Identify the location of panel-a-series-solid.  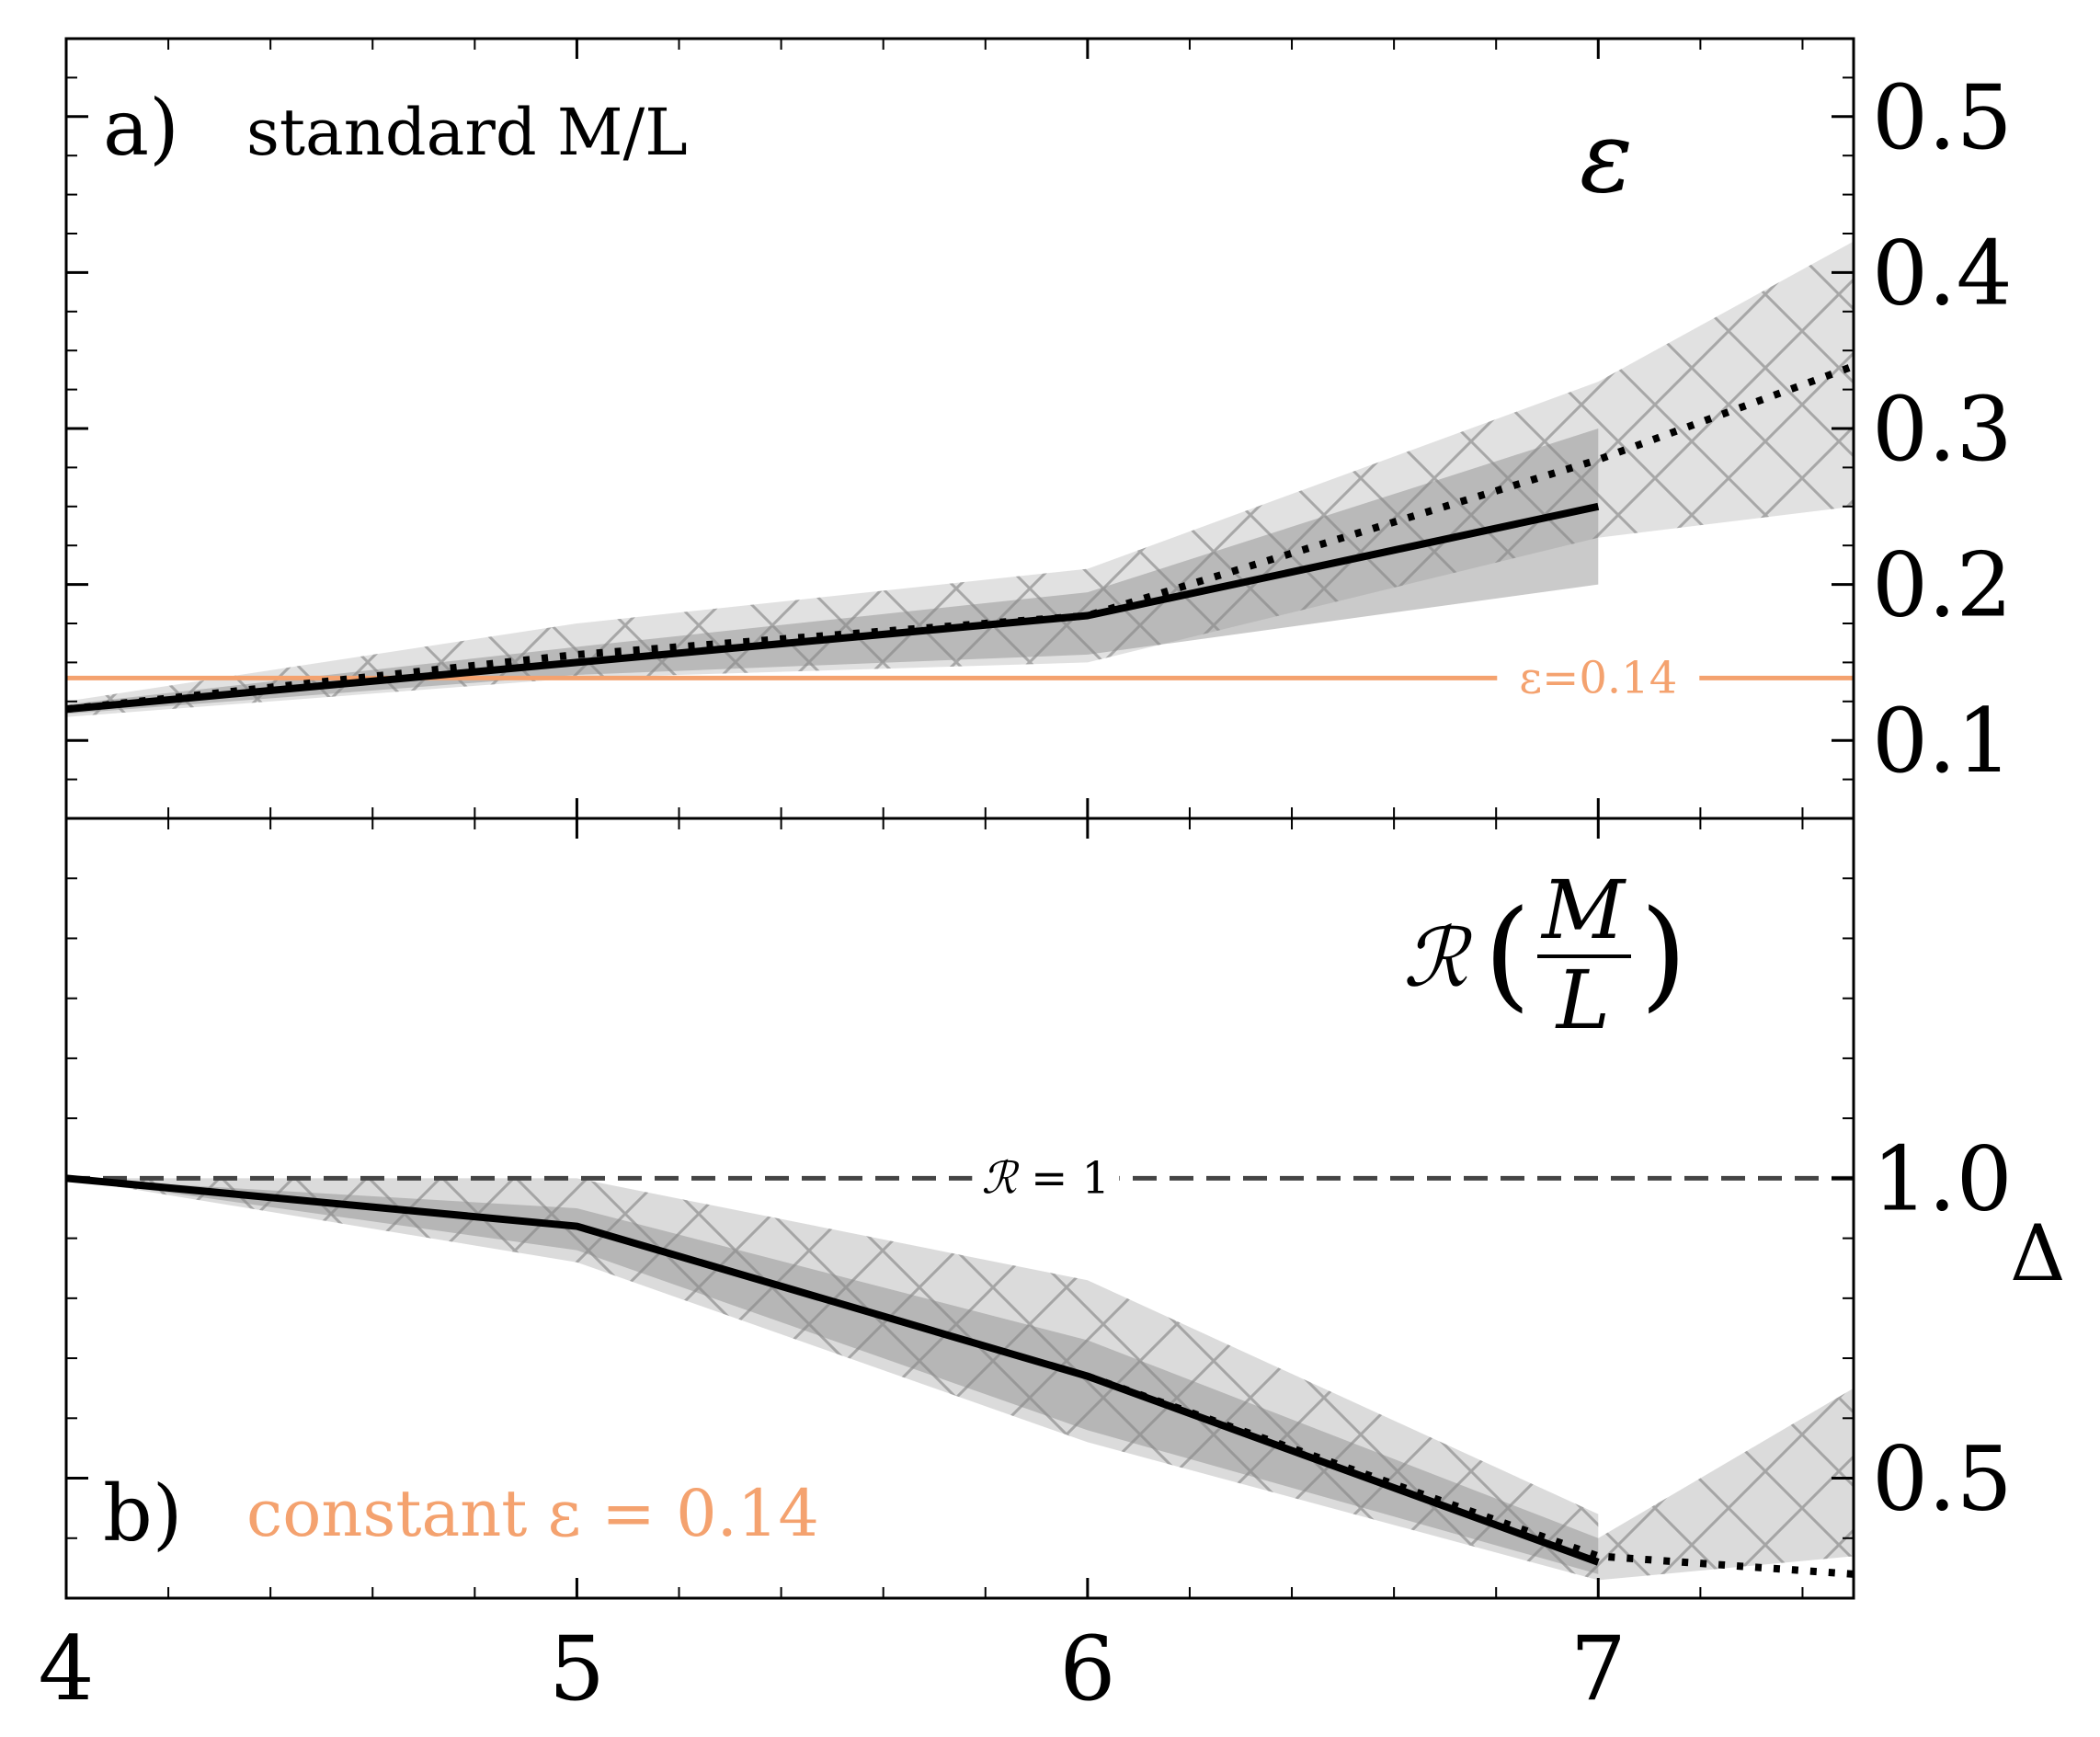
(833, 608).